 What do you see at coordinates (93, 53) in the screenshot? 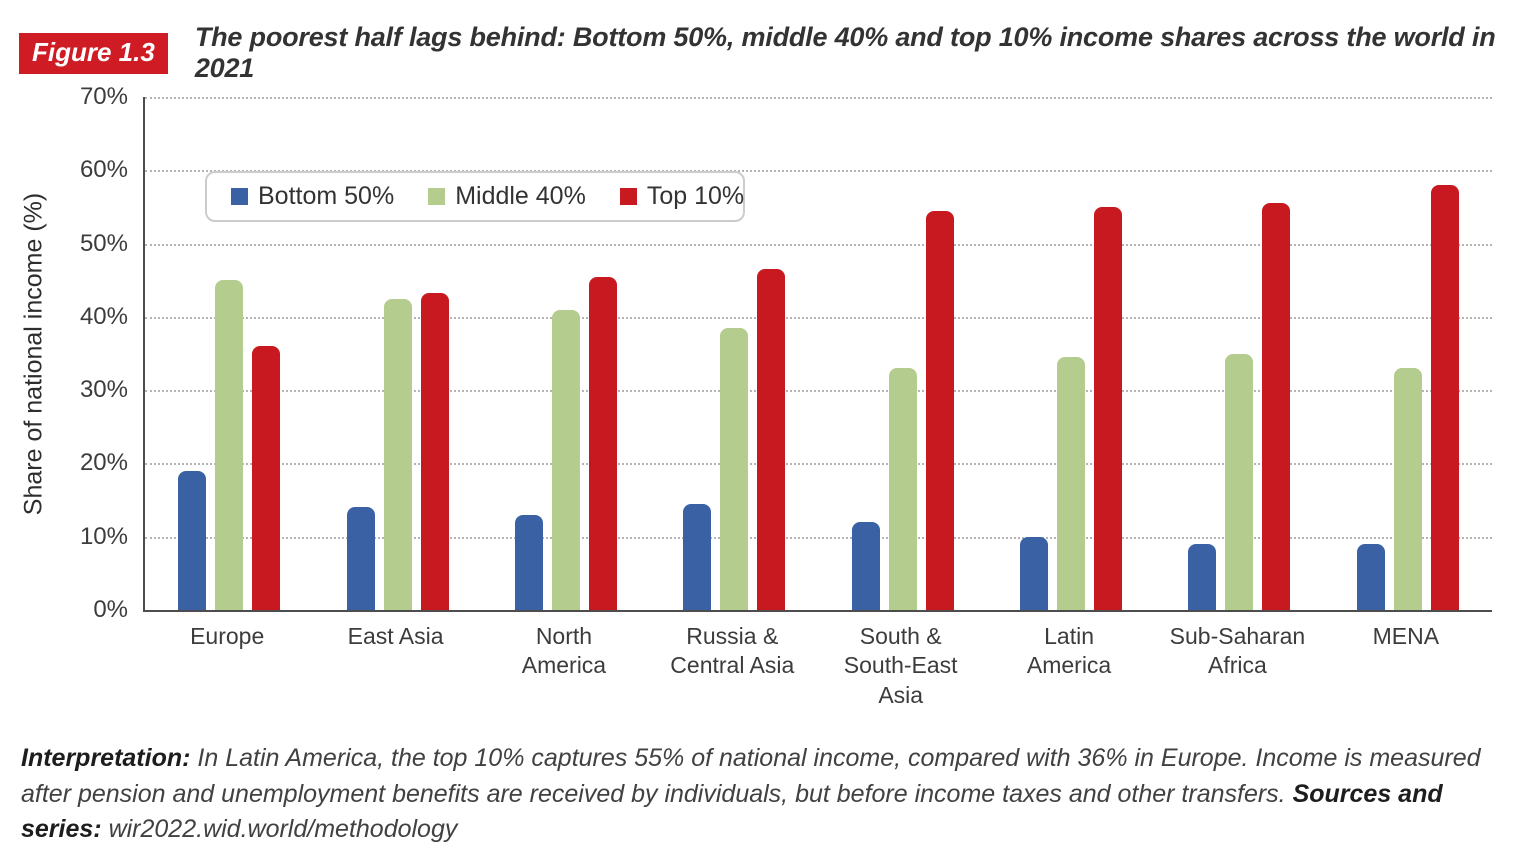
I see `figure-label: Figure 1.3` at bounding box center [93, 53].